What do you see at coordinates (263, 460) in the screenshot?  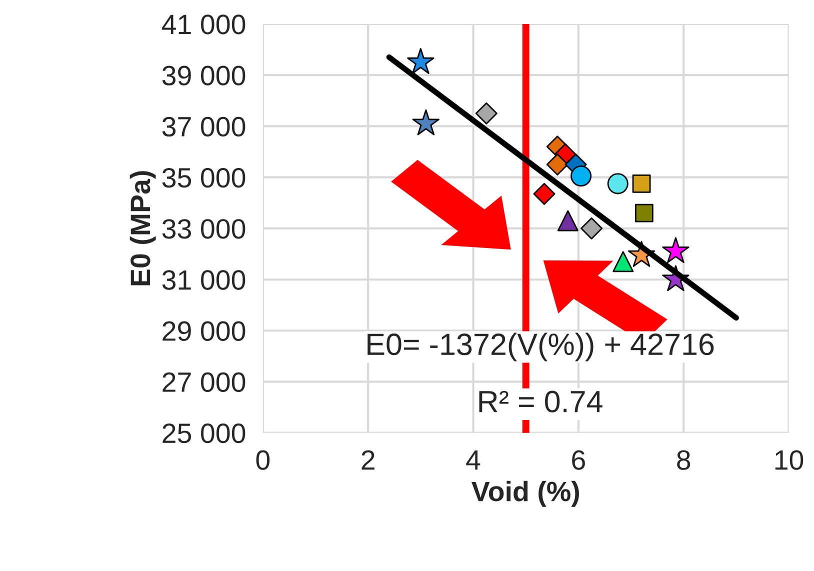 I see `x-tick-label: 0` at bounding box center [263, 460].